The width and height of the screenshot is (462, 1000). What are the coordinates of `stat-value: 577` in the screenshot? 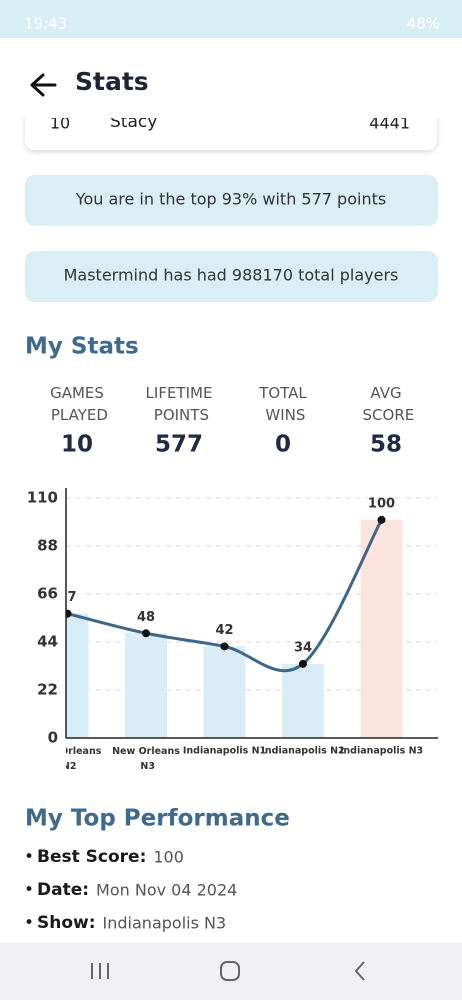 It's located at (179, 445).